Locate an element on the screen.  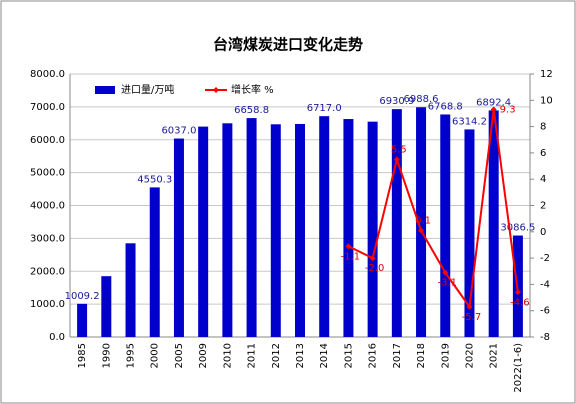
bar-value-label: 3086.5 is located at coordinates (517, 228).